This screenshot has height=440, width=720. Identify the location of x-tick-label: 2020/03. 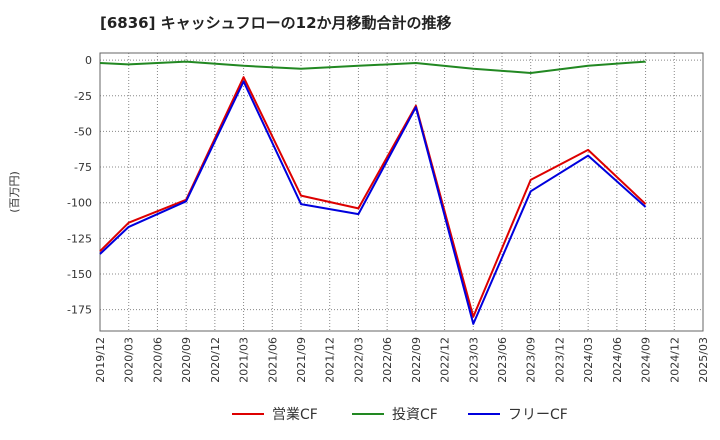
(129, 360).